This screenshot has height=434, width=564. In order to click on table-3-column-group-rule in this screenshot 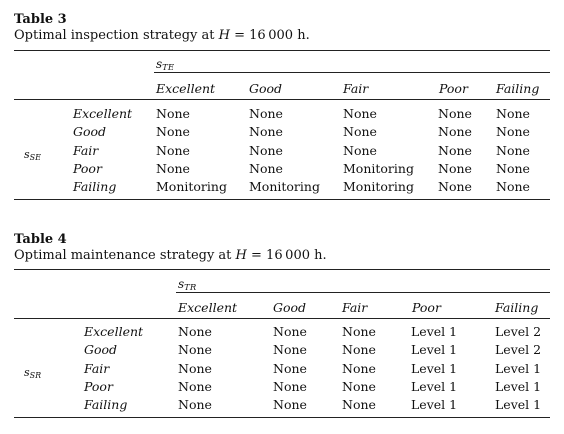, I will do `click(352, 72)`.